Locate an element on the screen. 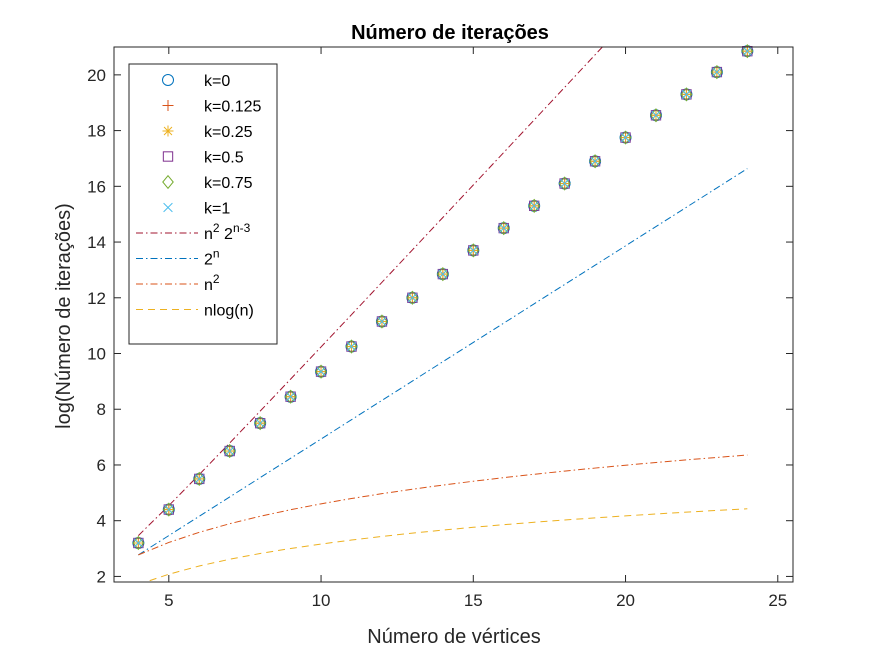 This screenshot has height=656, width=875. y-axis-title: log(Número de iterações) is located at coordinates (64, 316).